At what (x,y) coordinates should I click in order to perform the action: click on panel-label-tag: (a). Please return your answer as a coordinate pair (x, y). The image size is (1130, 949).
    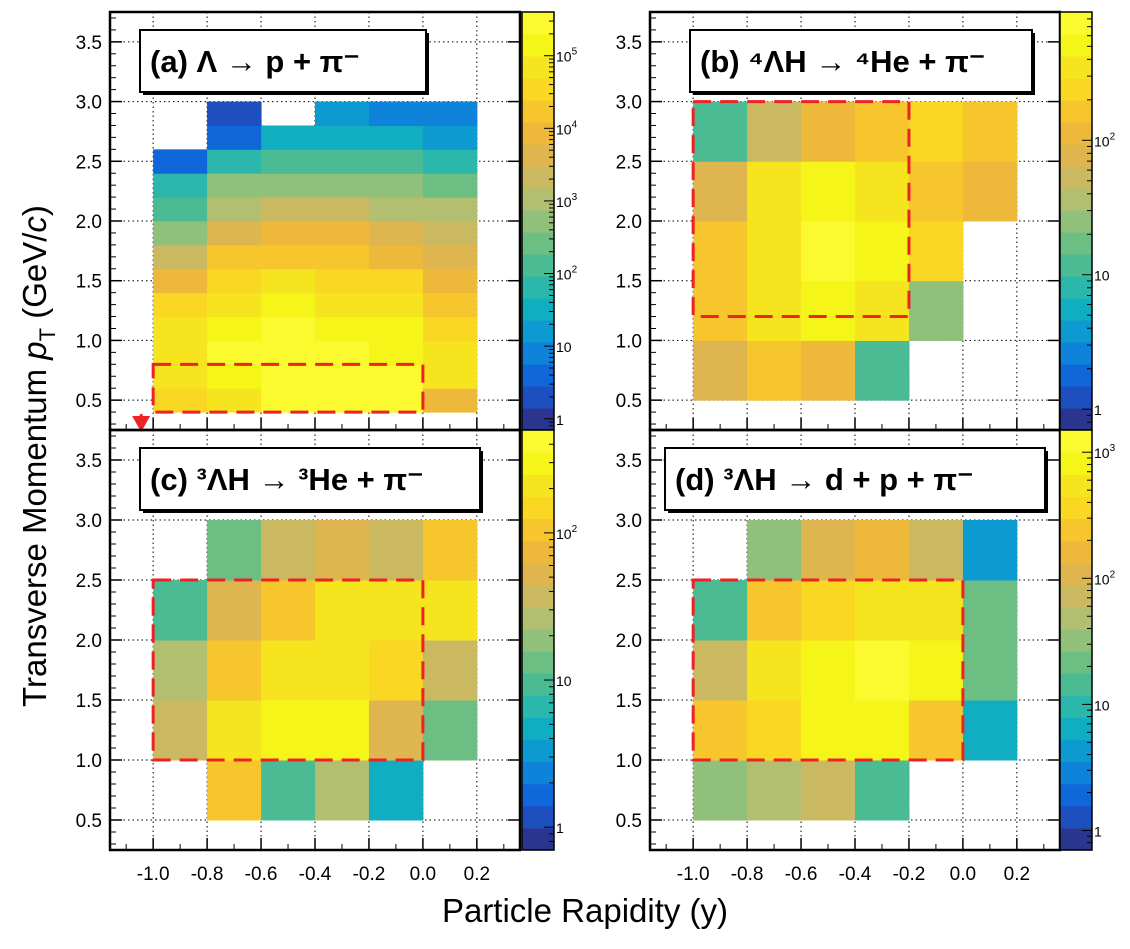
    Looking at the image, I should click on (173, 61).